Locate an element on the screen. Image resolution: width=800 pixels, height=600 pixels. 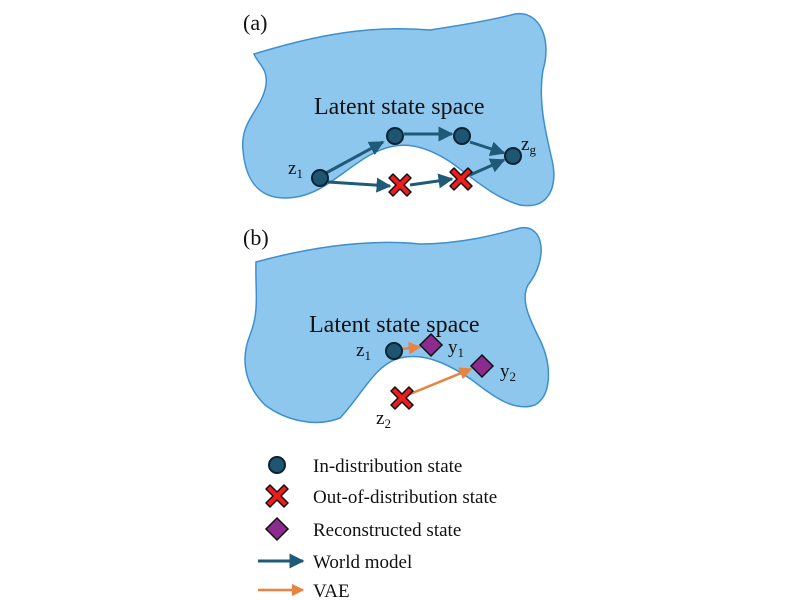
region-title-a: Latent state space is located at coordinates (399, 107).